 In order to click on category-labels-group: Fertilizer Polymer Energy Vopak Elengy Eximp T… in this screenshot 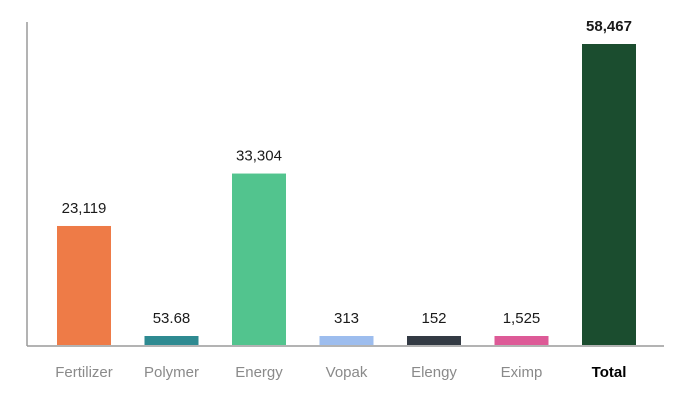, I will do `click(340, 372)`.